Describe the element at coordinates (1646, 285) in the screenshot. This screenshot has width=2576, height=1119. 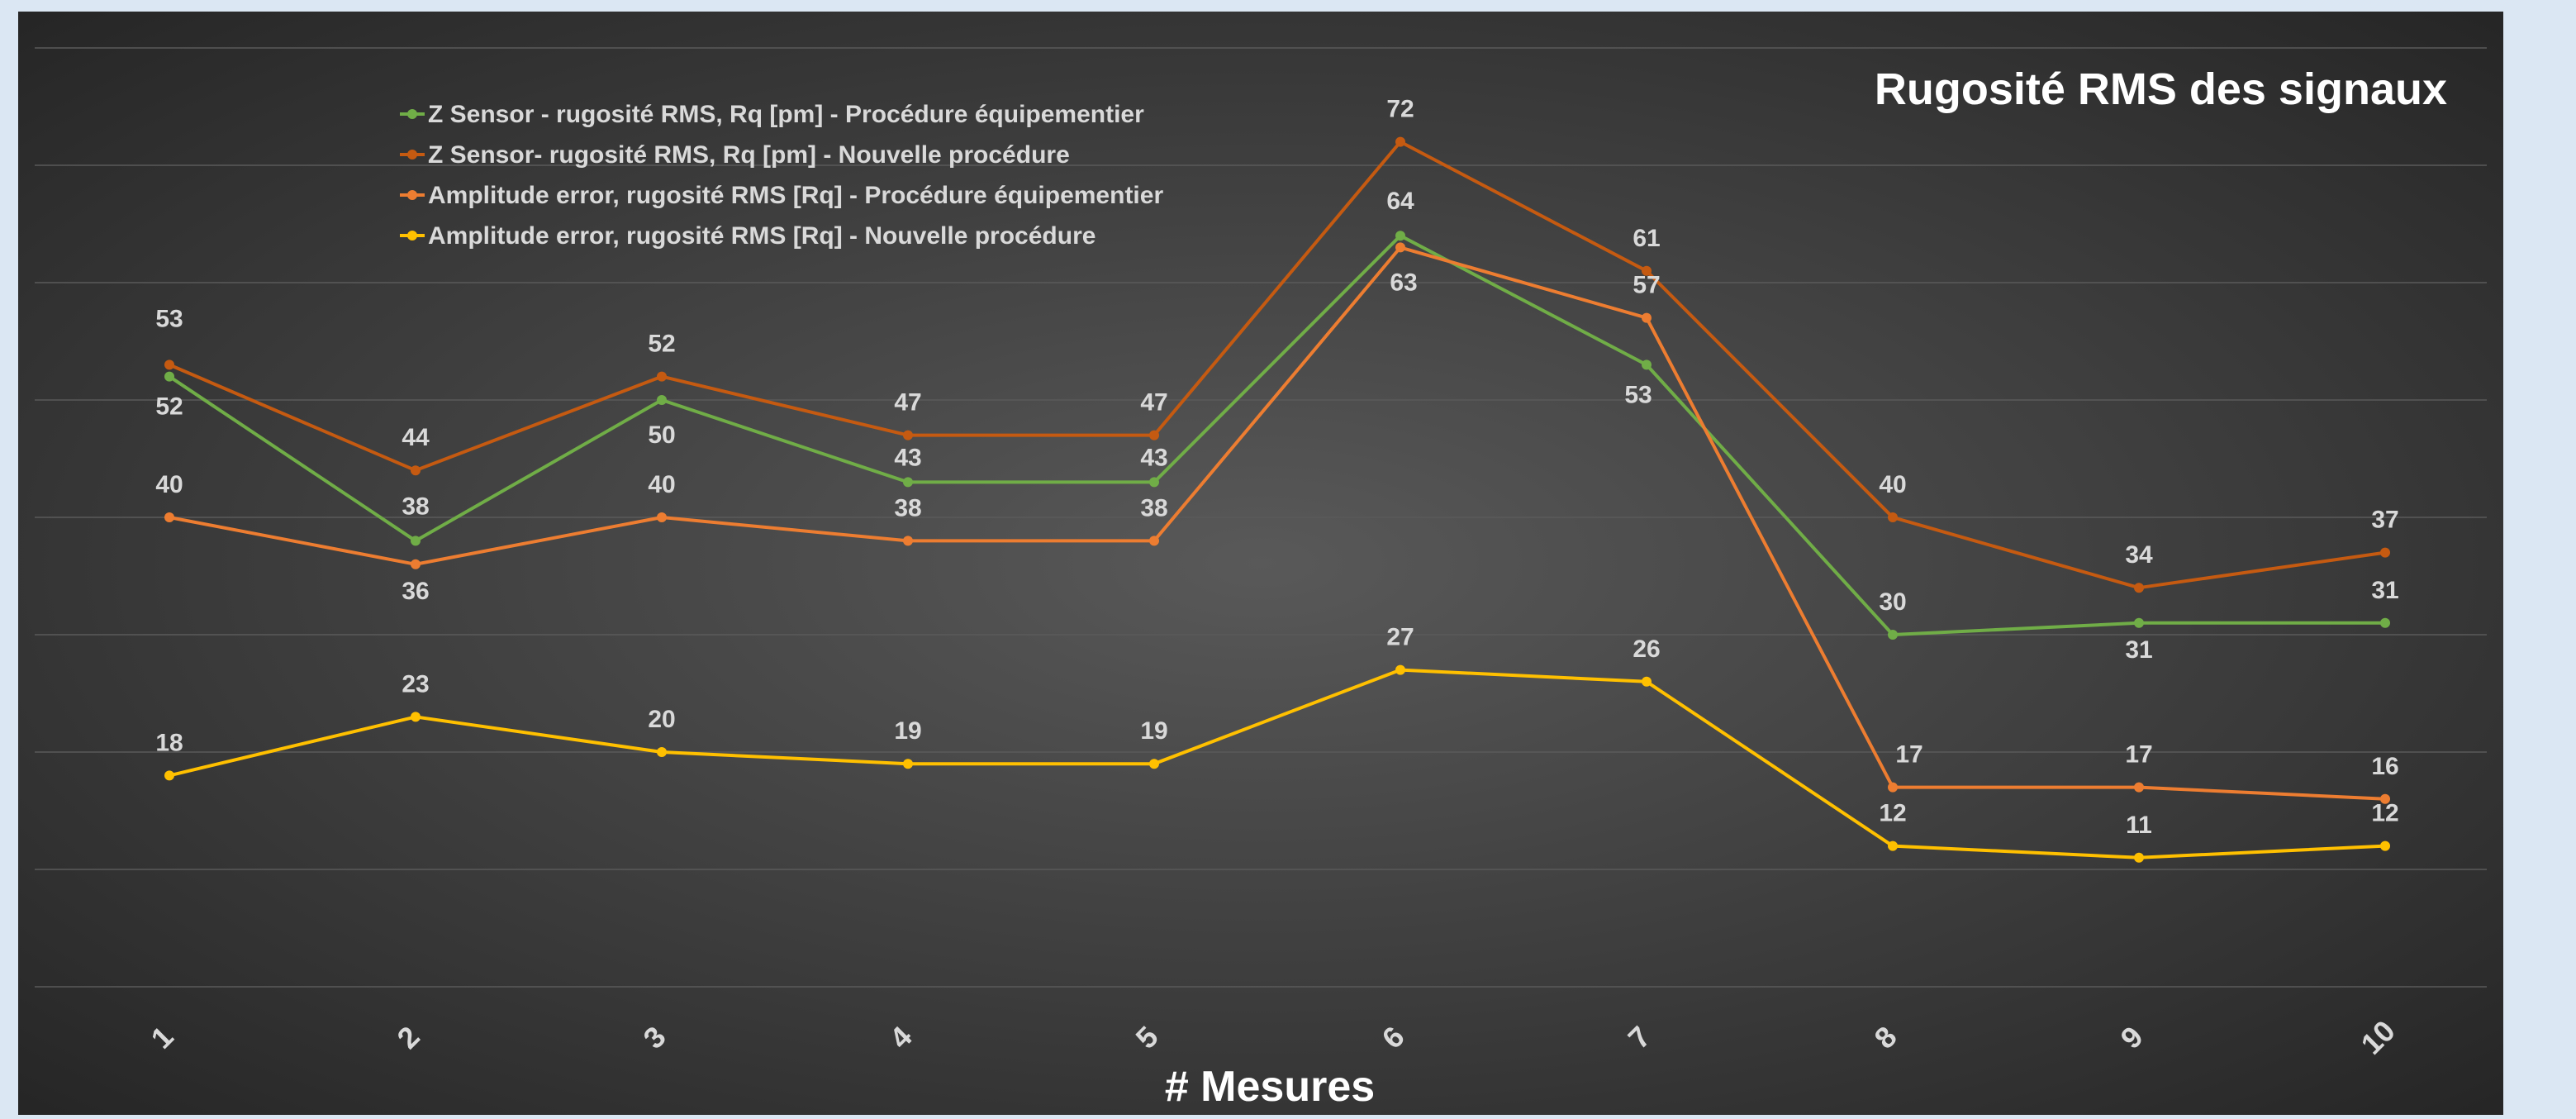
I see `data-label-s3-7: 57` at that location.